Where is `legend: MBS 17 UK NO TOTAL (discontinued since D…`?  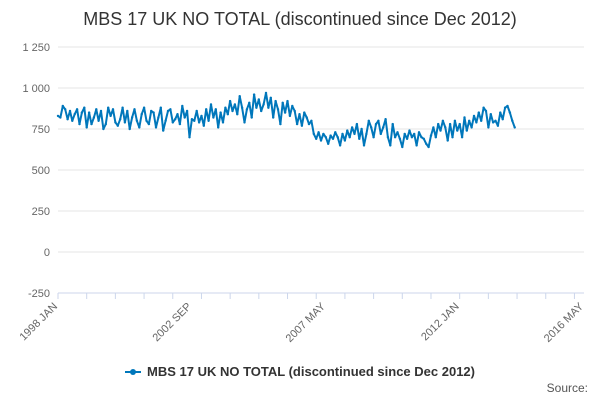 legend: MBS 17 UK NO TOTAL (discontinued since D… is located at coordinates (300, 371).